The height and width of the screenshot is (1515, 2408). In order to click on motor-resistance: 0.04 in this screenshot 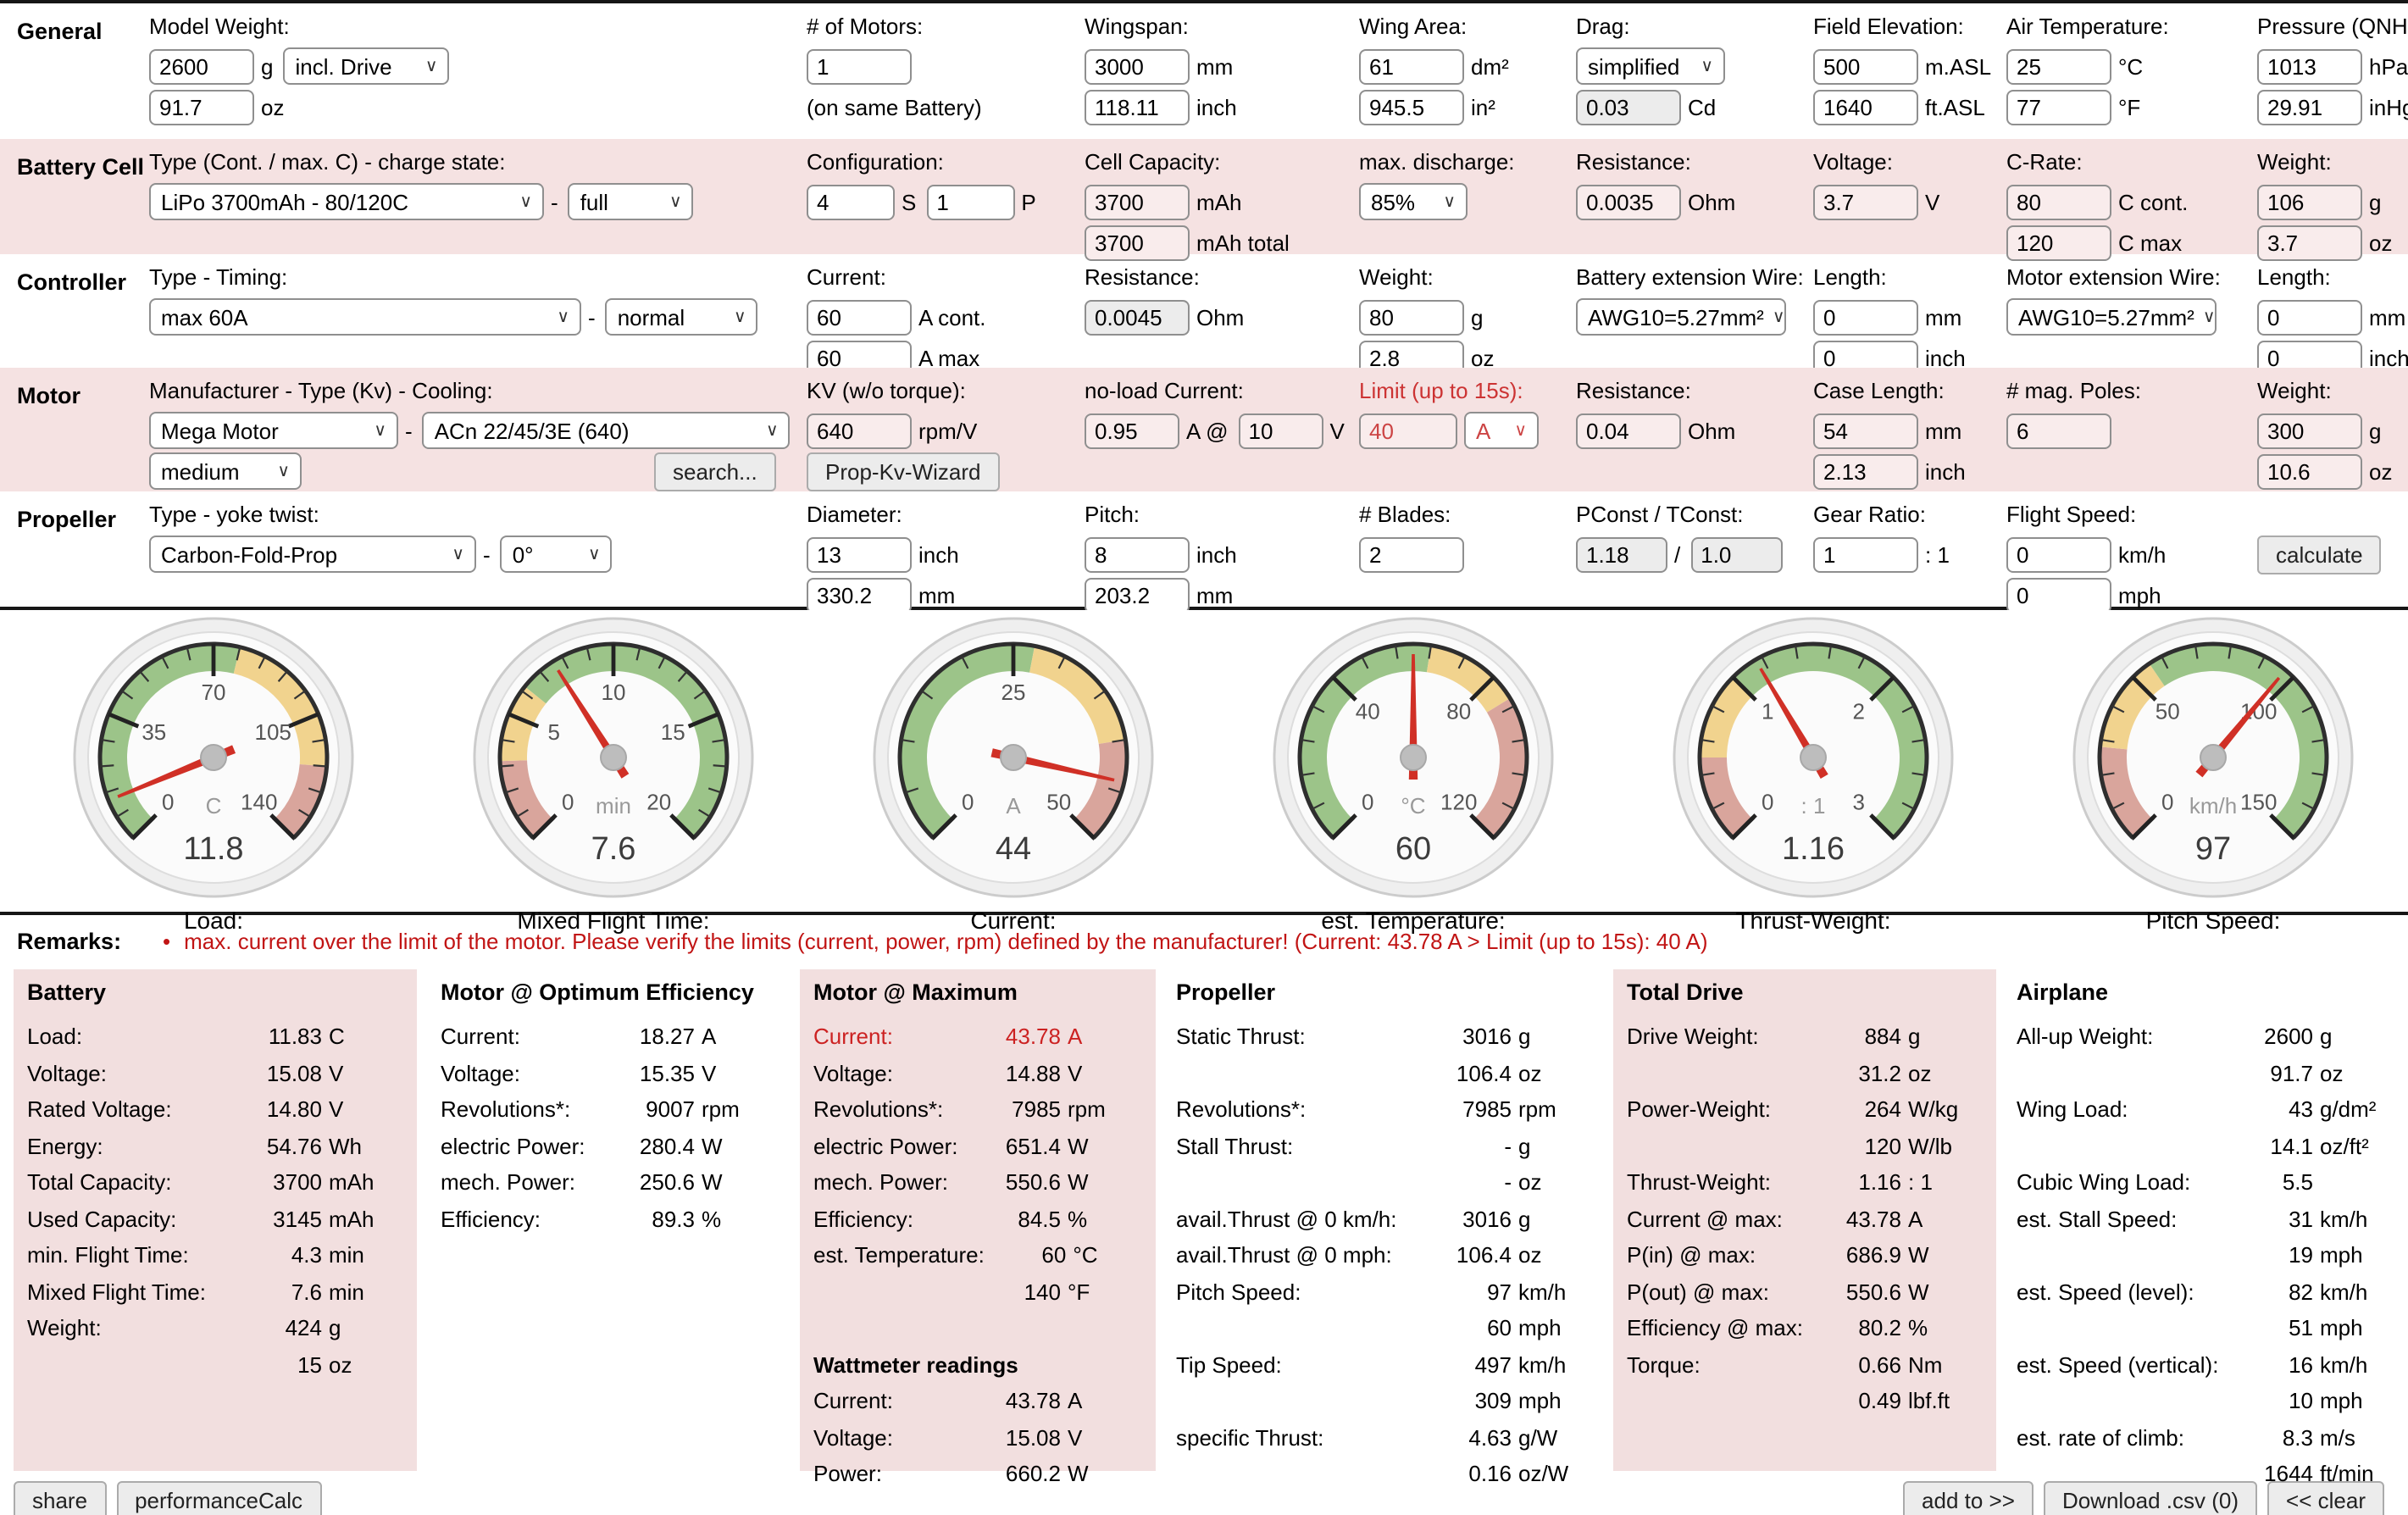, I will do `click(1629, 430)`.